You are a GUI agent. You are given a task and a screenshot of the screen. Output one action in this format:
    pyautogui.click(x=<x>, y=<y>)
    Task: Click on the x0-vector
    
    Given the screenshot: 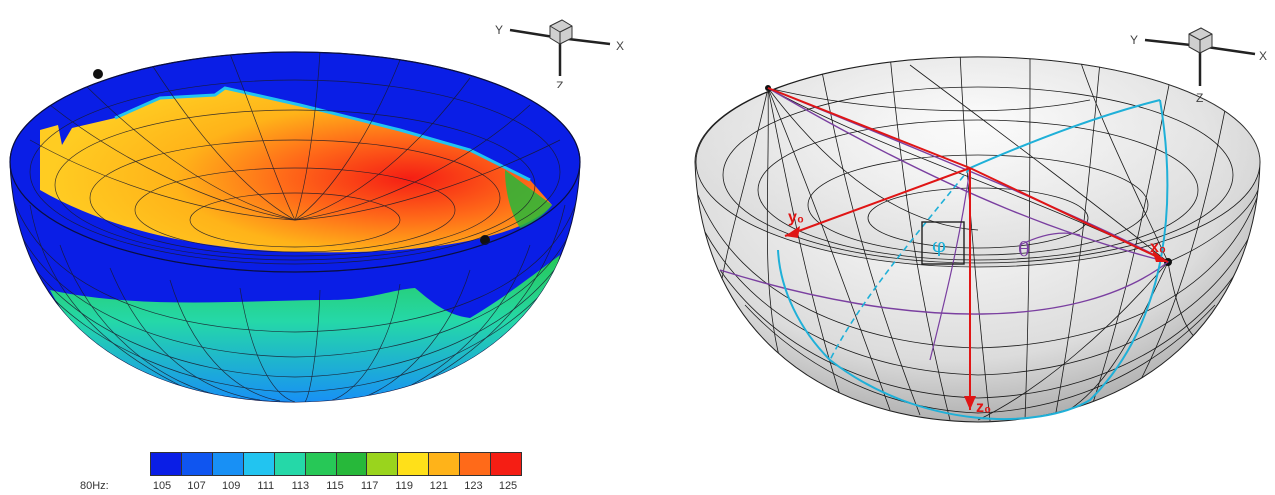 What is the action you would take?
    pyautogui.click(x=1069, y=215)
    